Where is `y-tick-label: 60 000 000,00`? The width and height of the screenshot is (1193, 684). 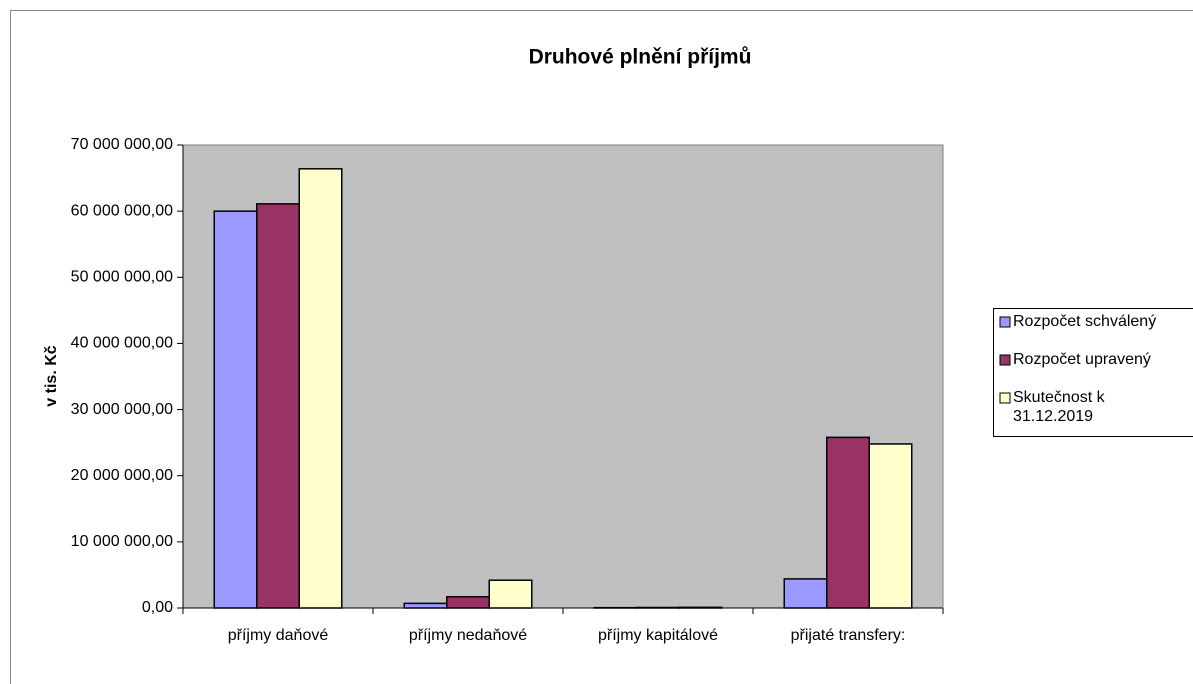
y-tick-label: 60 000 000,00 is located at coordinates (122, 210).